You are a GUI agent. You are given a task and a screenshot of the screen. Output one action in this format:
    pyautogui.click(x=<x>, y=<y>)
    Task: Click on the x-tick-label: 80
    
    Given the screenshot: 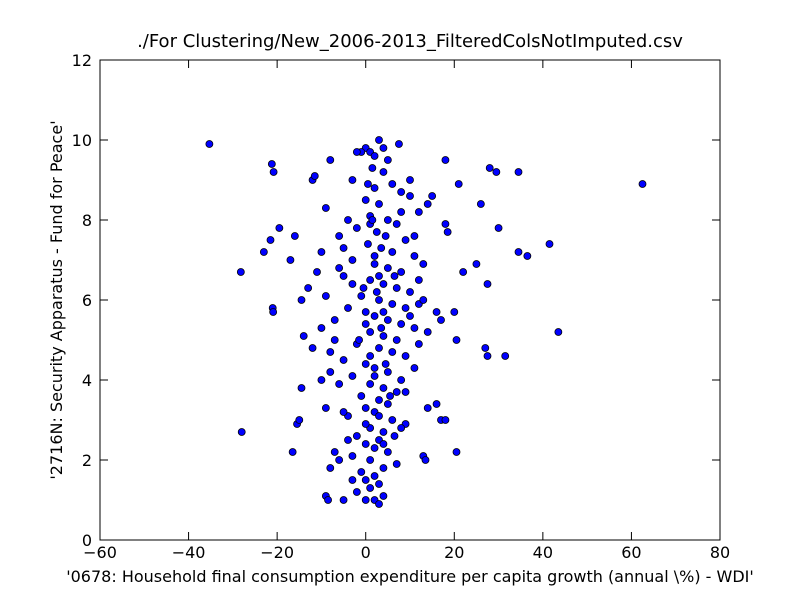 What is the action you would take?
    pyautogui.click(x=720, y=552)
    